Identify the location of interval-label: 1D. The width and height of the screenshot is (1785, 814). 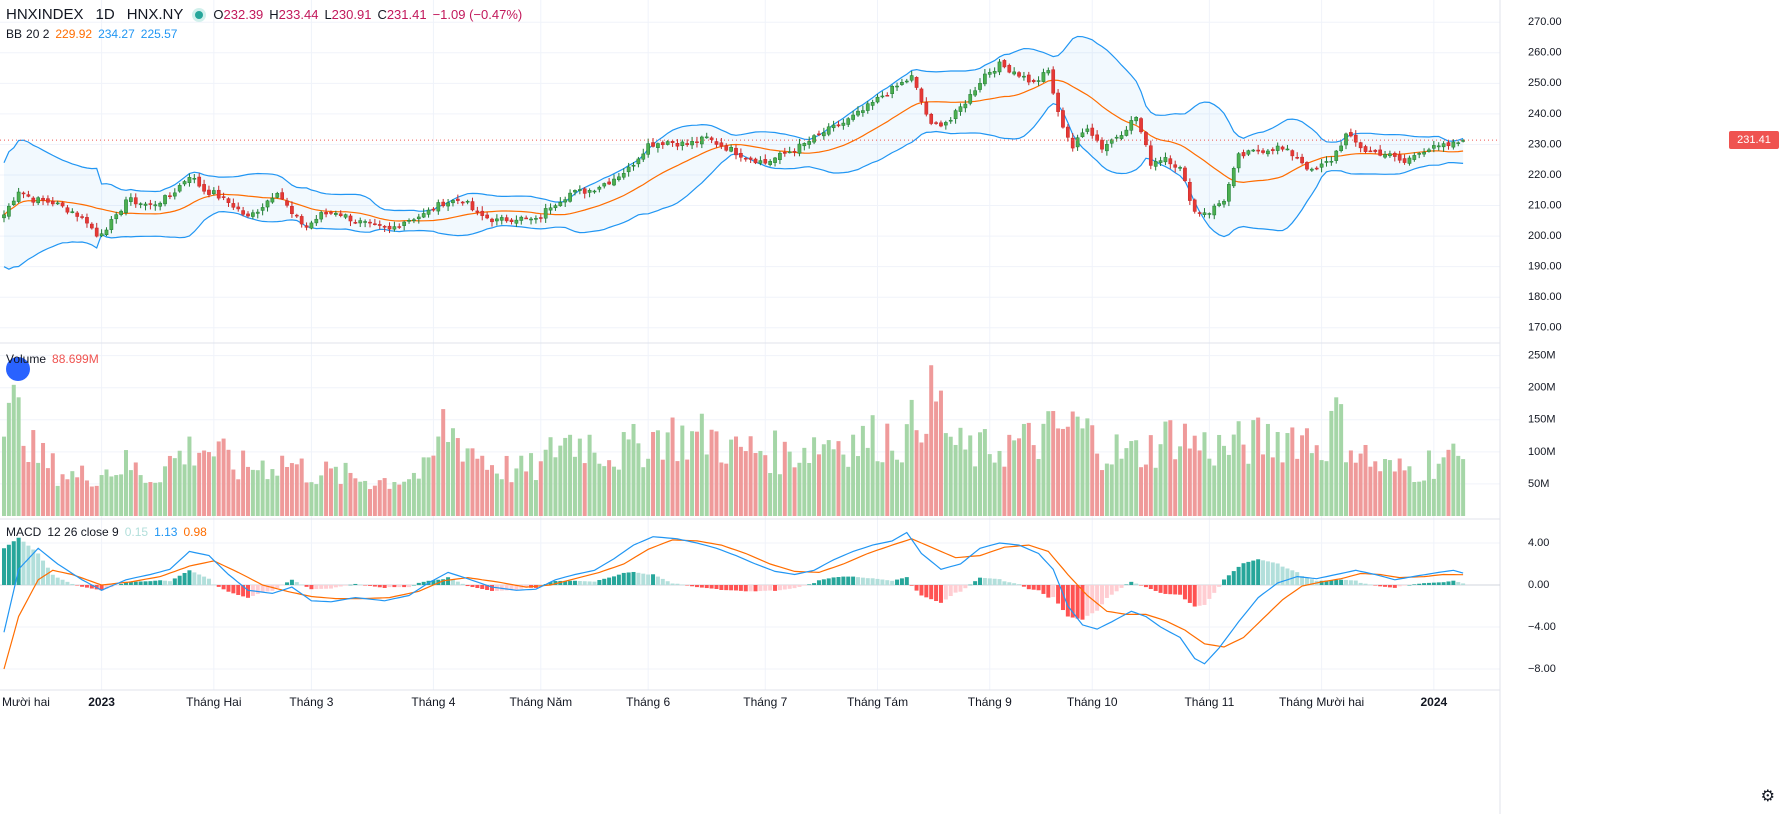
(105, 14).